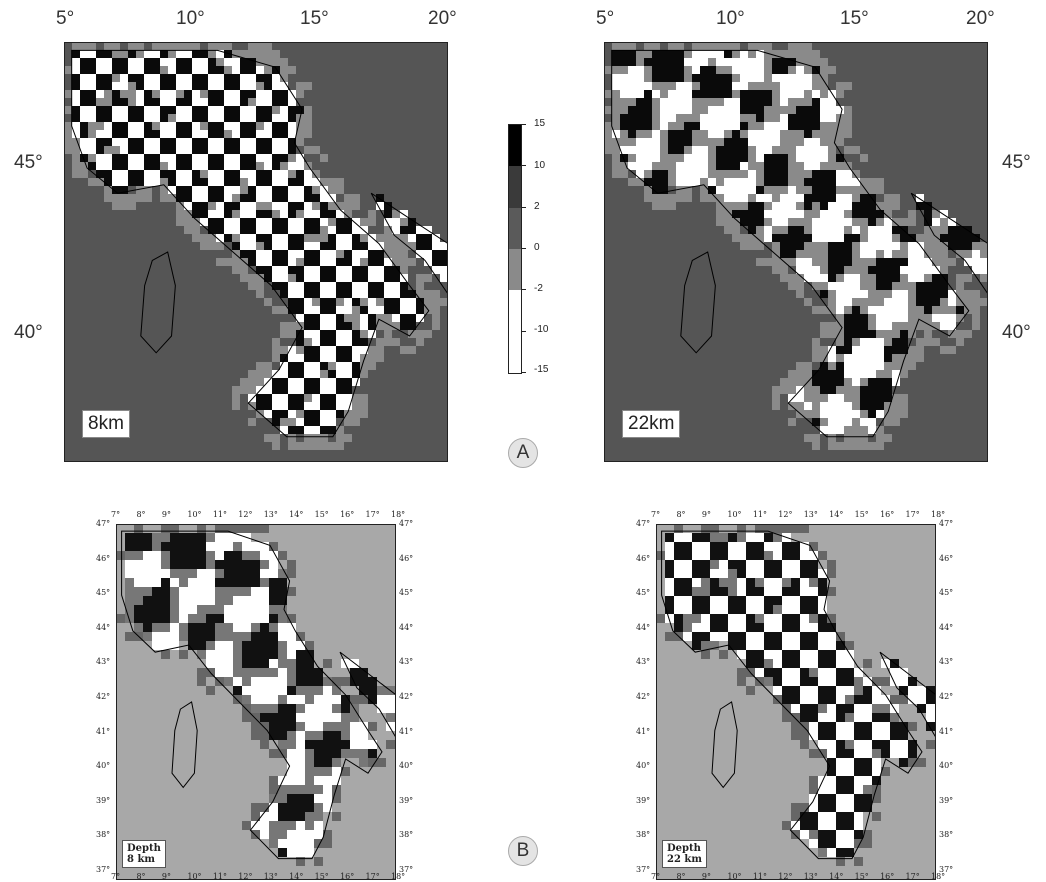  Describe the element at coordinates (347, 514) in the screenshot. I see `lon-tick-label: 16°` at that location.